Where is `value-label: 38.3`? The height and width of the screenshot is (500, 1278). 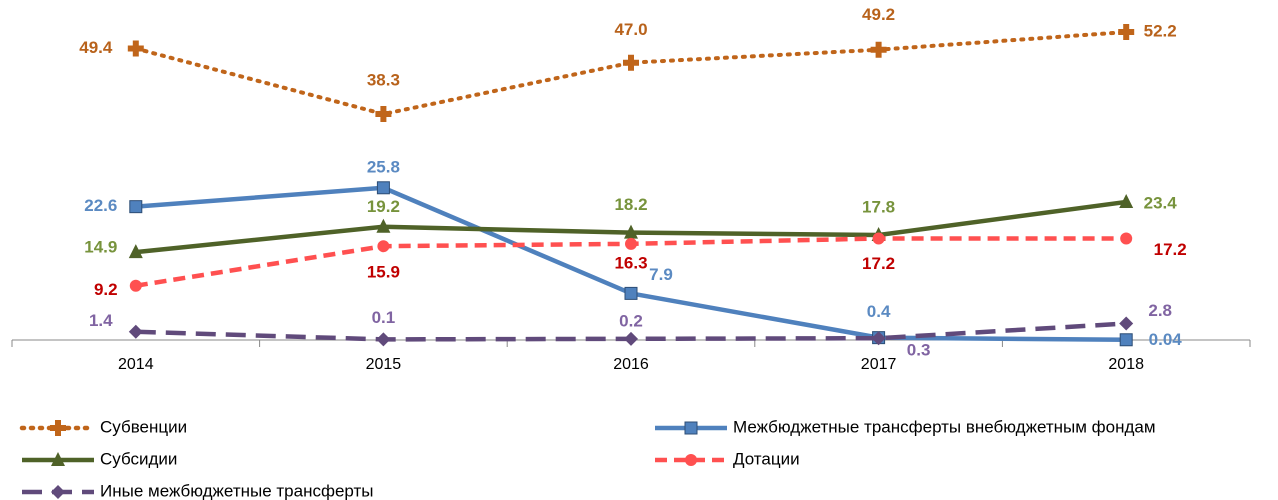
value-label: 38.3 is located at coordinates (383, 80).